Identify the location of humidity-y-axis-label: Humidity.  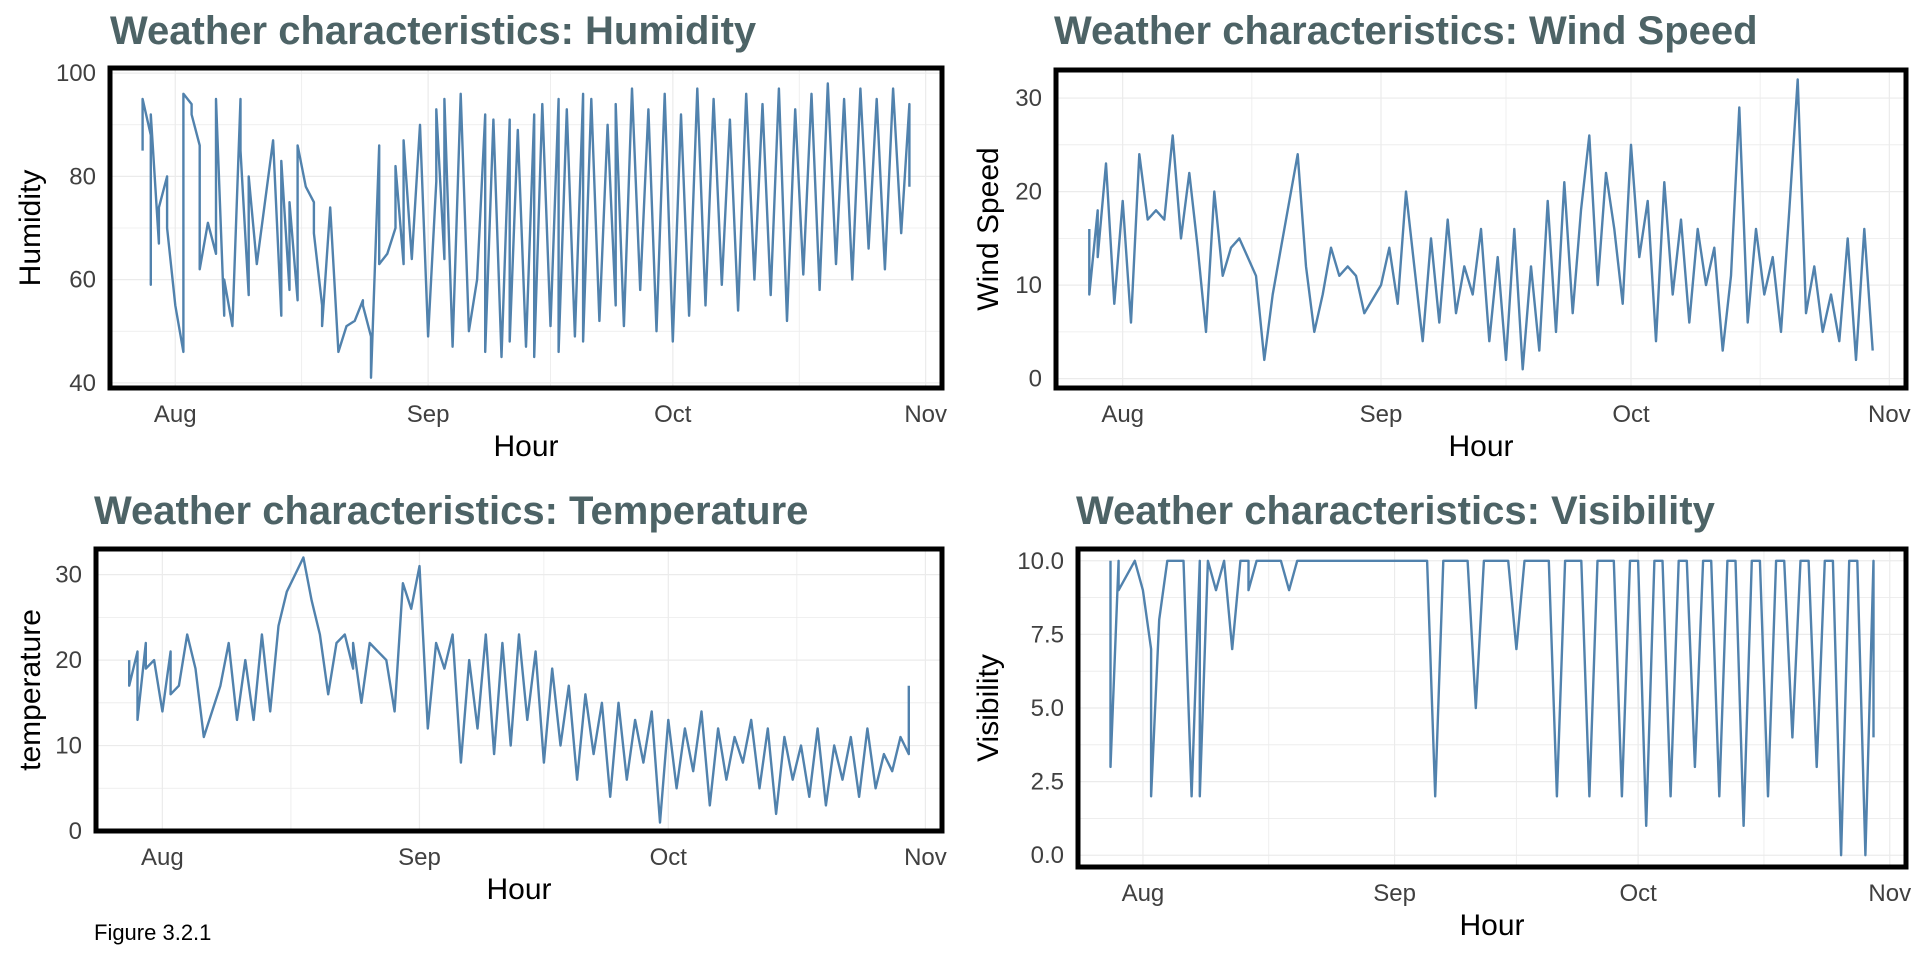
(30, 228).